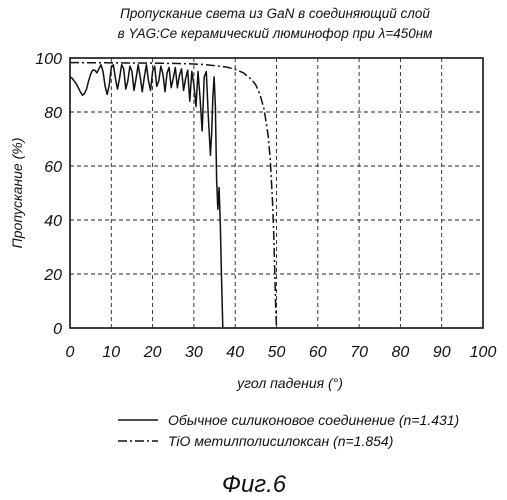  I want to click on y-tick-label: 20, so click(52, 275).